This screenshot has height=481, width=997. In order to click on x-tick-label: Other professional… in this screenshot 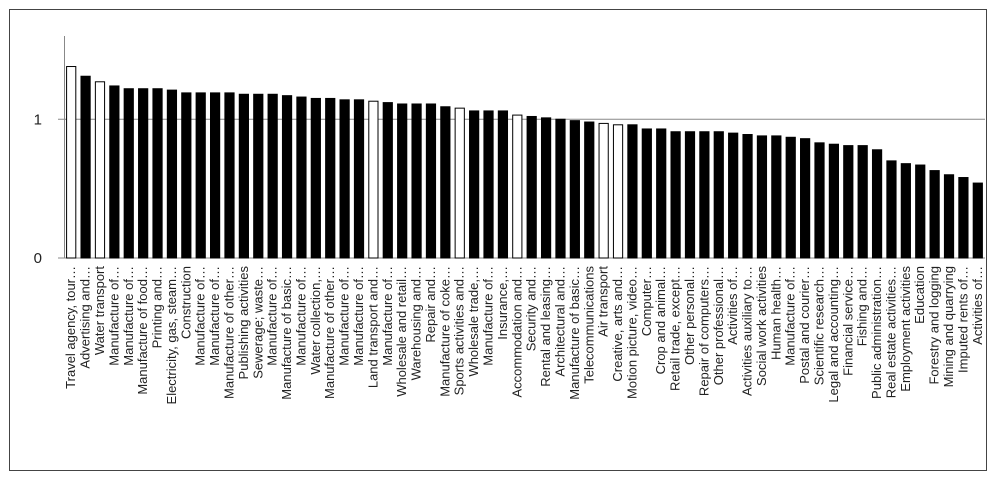, I will do `click(718, 325)`.